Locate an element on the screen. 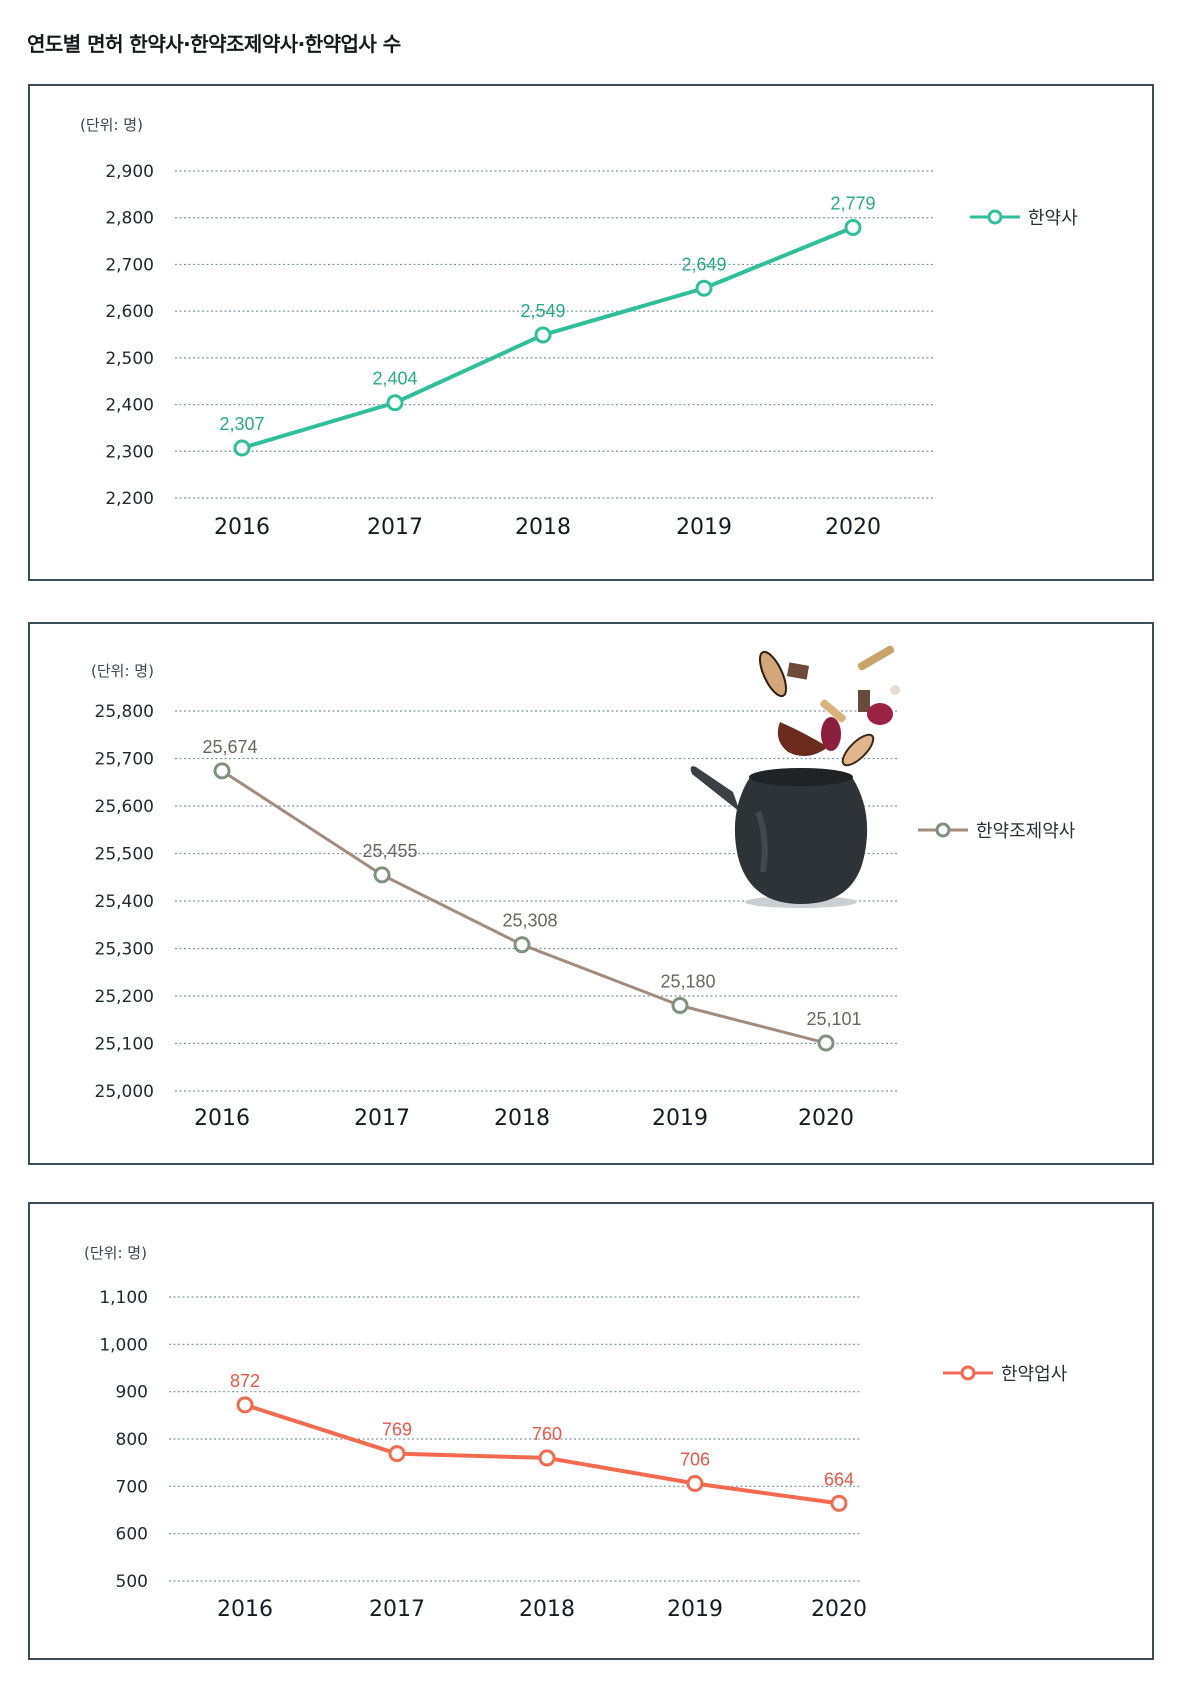 This screenshot has width=1181, height=1703. y-tick-label: 25,300 is located at coordinates (124, 950).